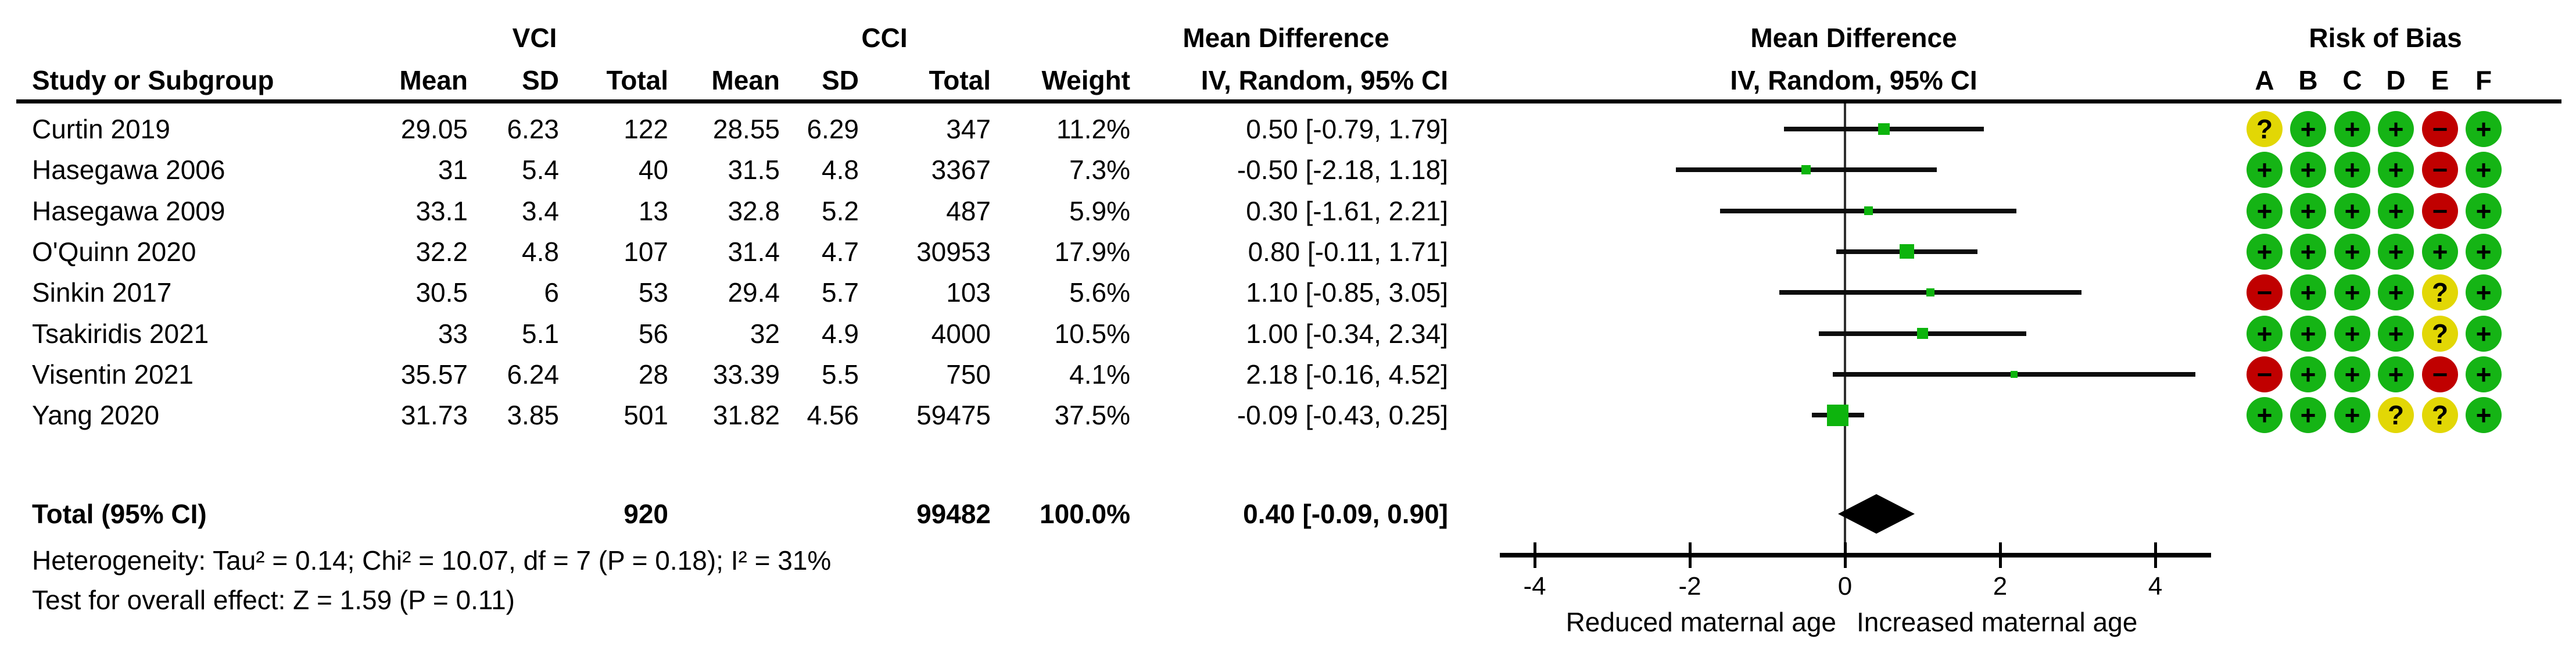  Describe the element at coordinates (1855, 555) in the screenshot. I see `x-axis-line` at that location.